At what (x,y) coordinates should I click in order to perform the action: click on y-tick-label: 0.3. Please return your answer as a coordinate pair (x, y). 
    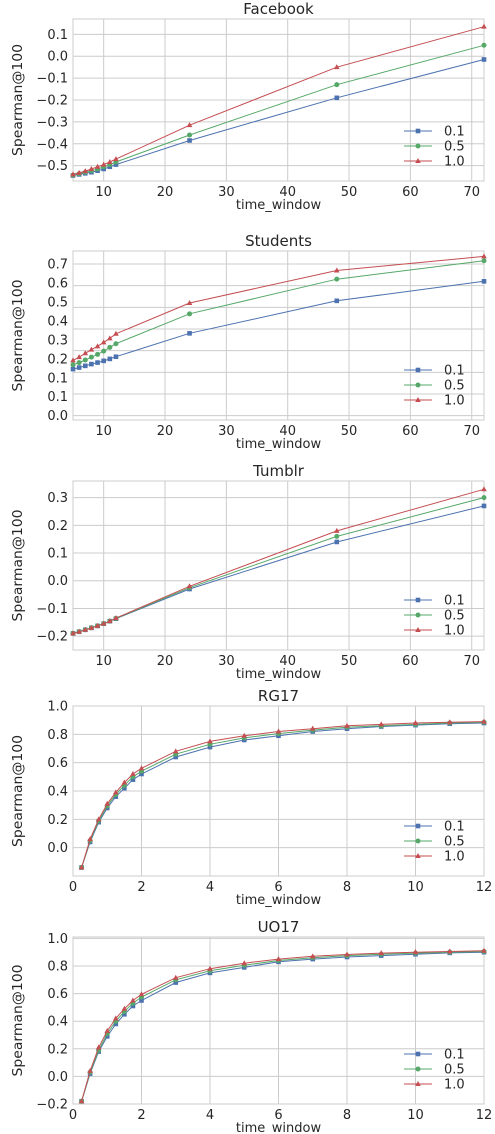
    Looking at the image, I should click on (57, 340).